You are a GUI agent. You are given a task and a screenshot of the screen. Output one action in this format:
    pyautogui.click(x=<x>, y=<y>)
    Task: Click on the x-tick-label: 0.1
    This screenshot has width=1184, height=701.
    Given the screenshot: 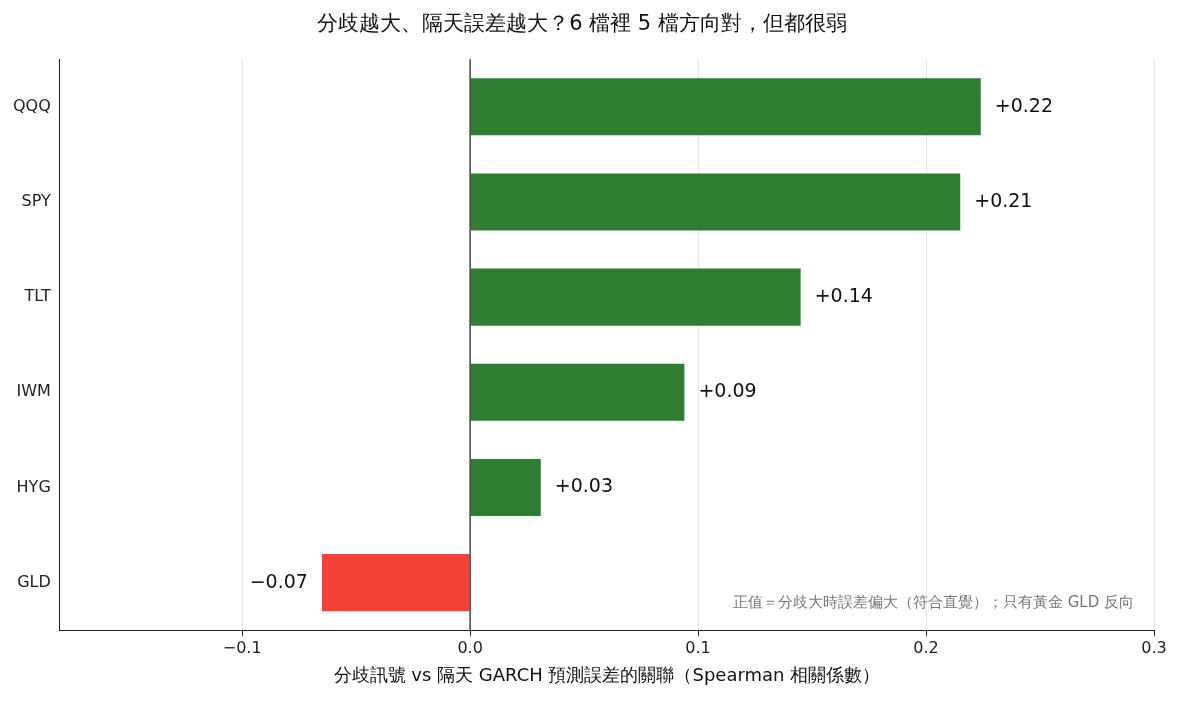 What is the action you would take?
    pyautogui.click(x=698, y=647)
    